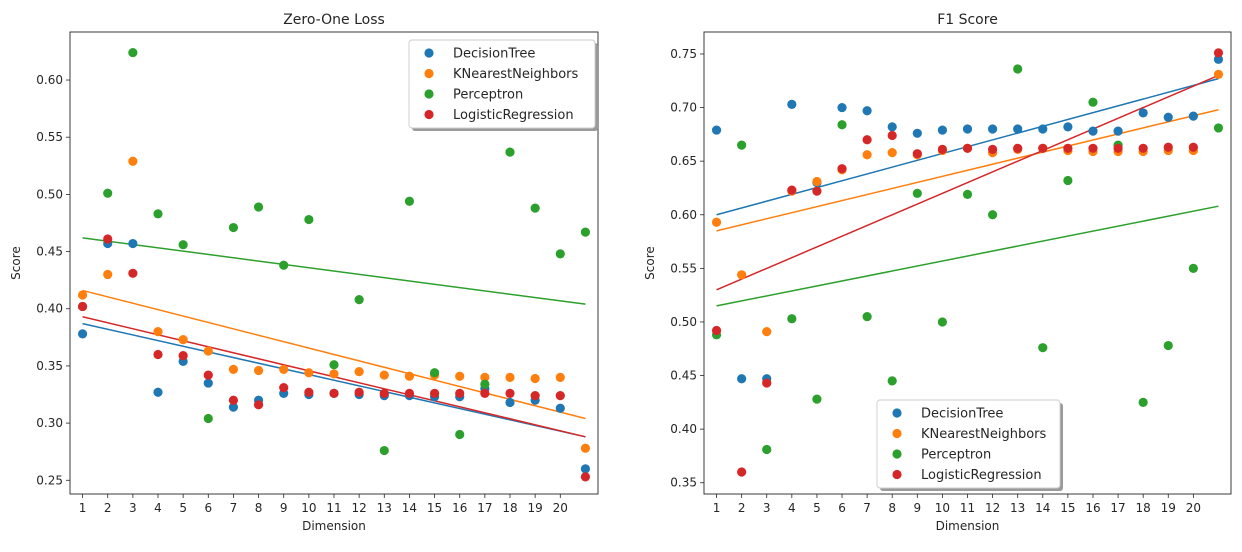  What do you see at coordinates (484, 508) in the screenshot?
I see `x-tick-label: 17` at bounding box center [484, 508].